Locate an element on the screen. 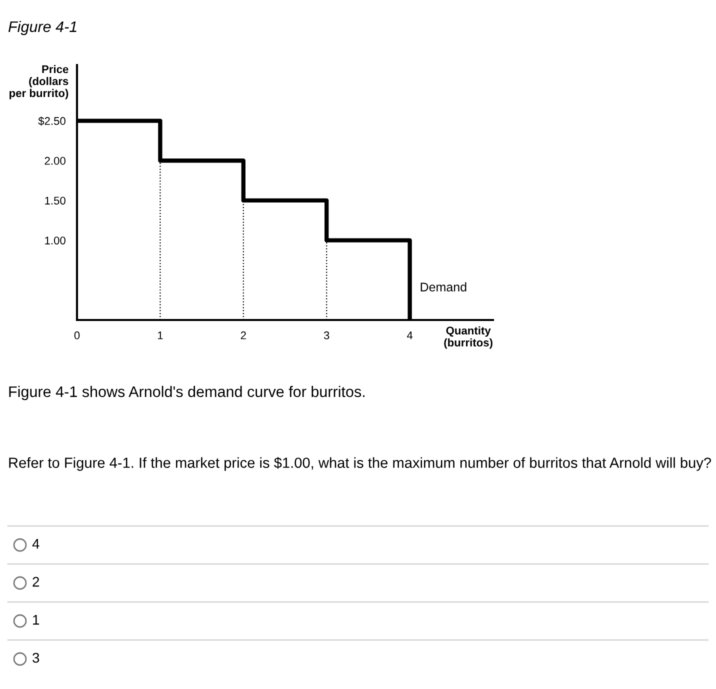  x-axis-title: Quantity (burritos) is located at coordinates (468, 337).